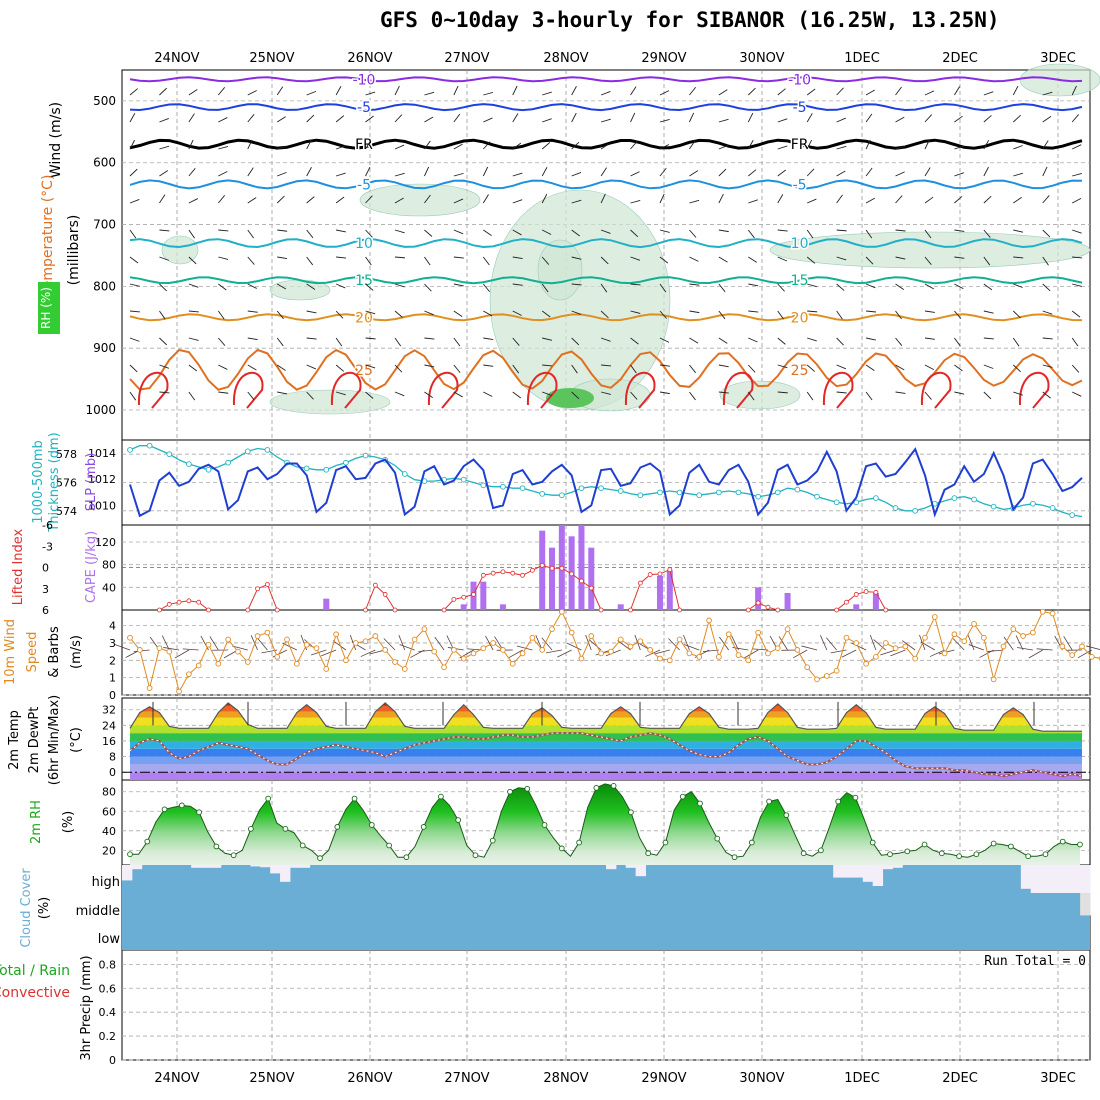 The image size is (1100, 1100). What do you see at coordinates (799, 80) in the screenshot?
I see `isotherm-label: -10` at bounding box center [799, 80].